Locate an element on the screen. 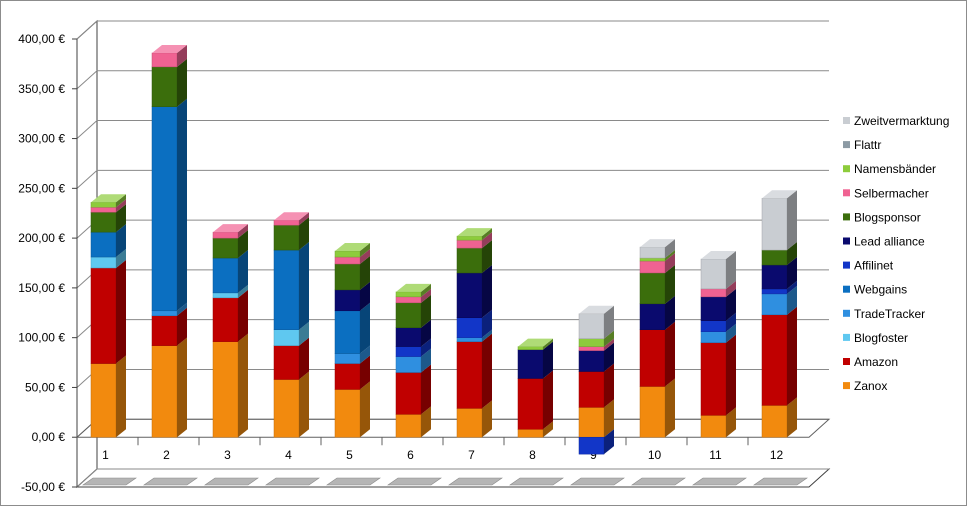 The image size is (967, 507). legend-item: Blogsponsor is located at coordinates (882, 217).